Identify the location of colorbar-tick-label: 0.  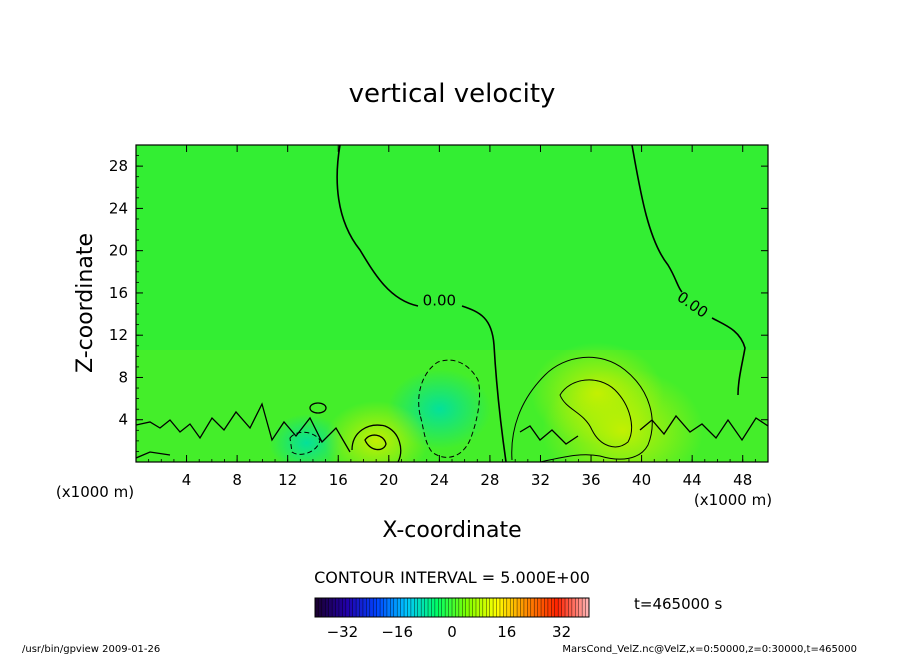
(452, 632).